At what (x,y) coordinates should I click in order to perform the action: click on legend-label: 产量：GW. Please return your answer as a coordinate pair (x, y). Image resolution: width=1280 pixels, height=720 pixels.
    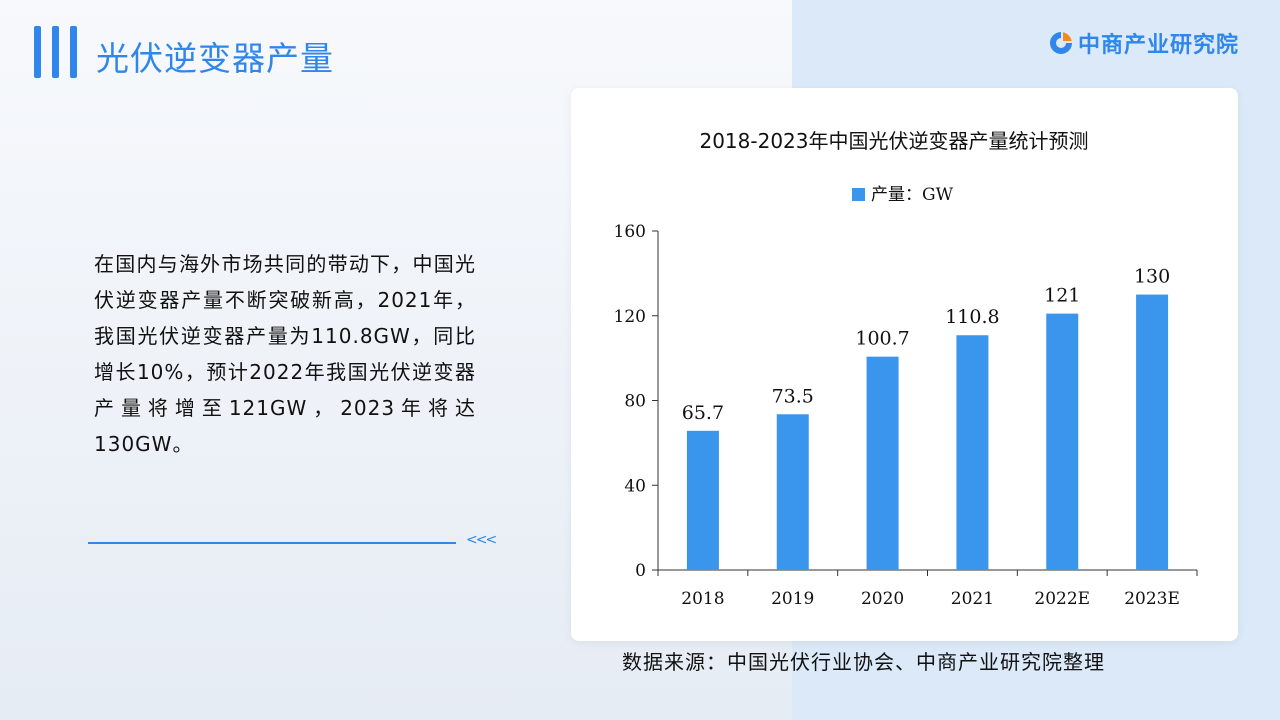
    Looking at the image, I should click on (912, 195).